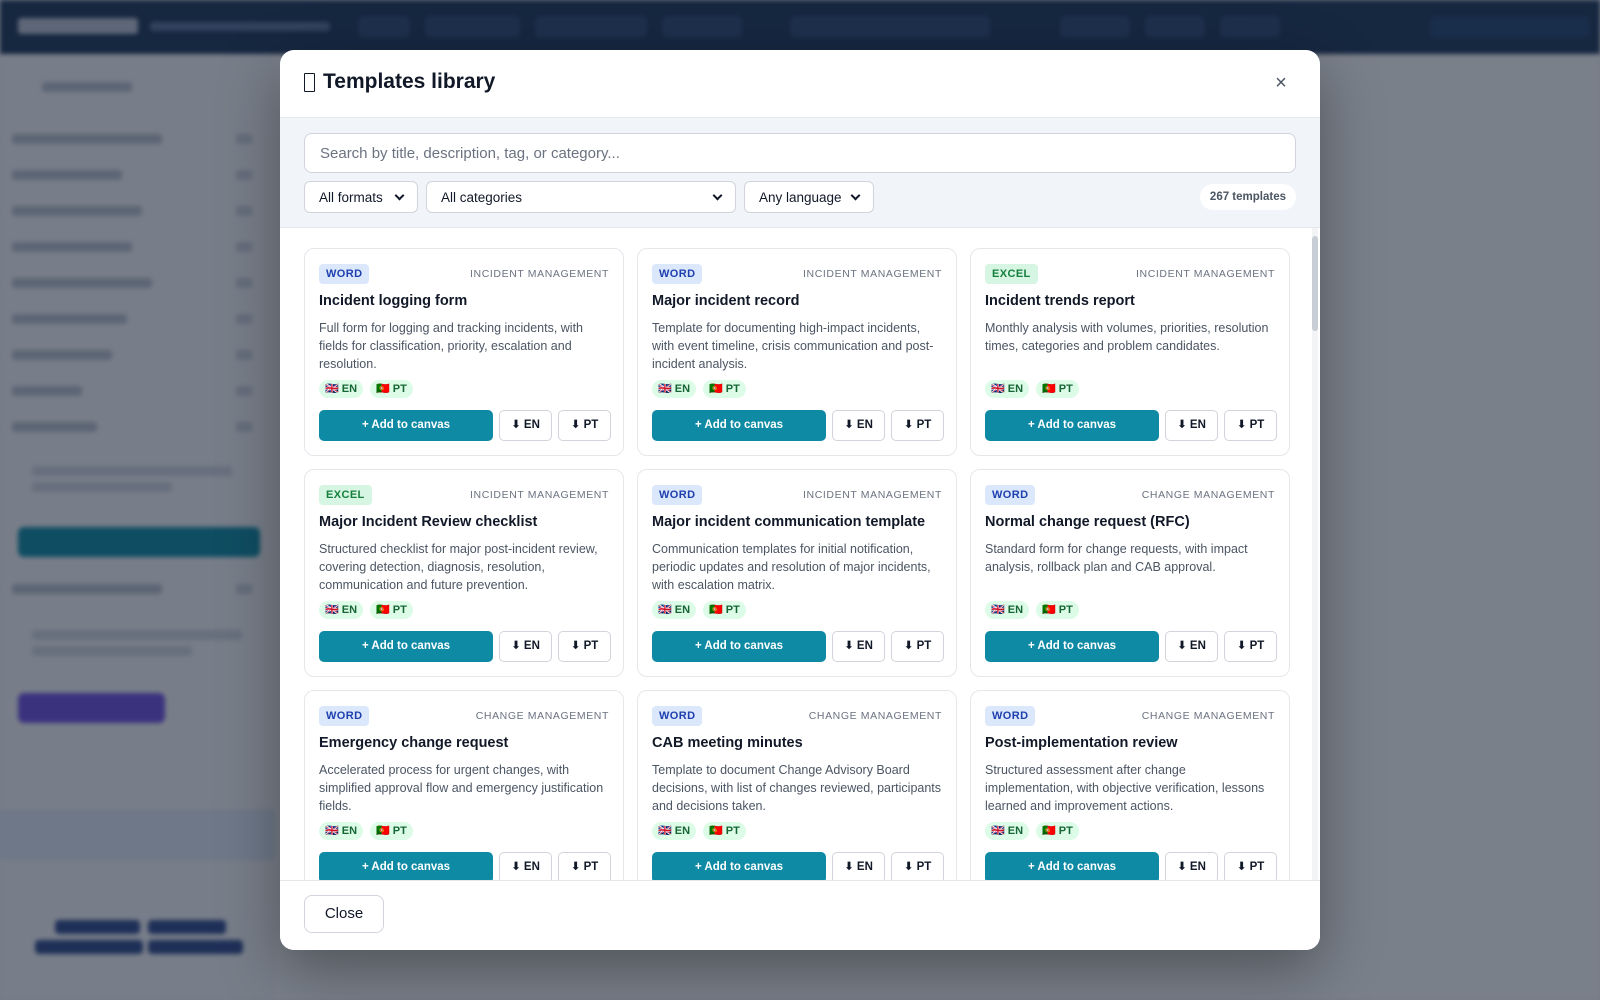  What do you see at coordinates (855, 195) in the screenshot?
I see `chevron-down-icon` at bounding box center [855, 195].